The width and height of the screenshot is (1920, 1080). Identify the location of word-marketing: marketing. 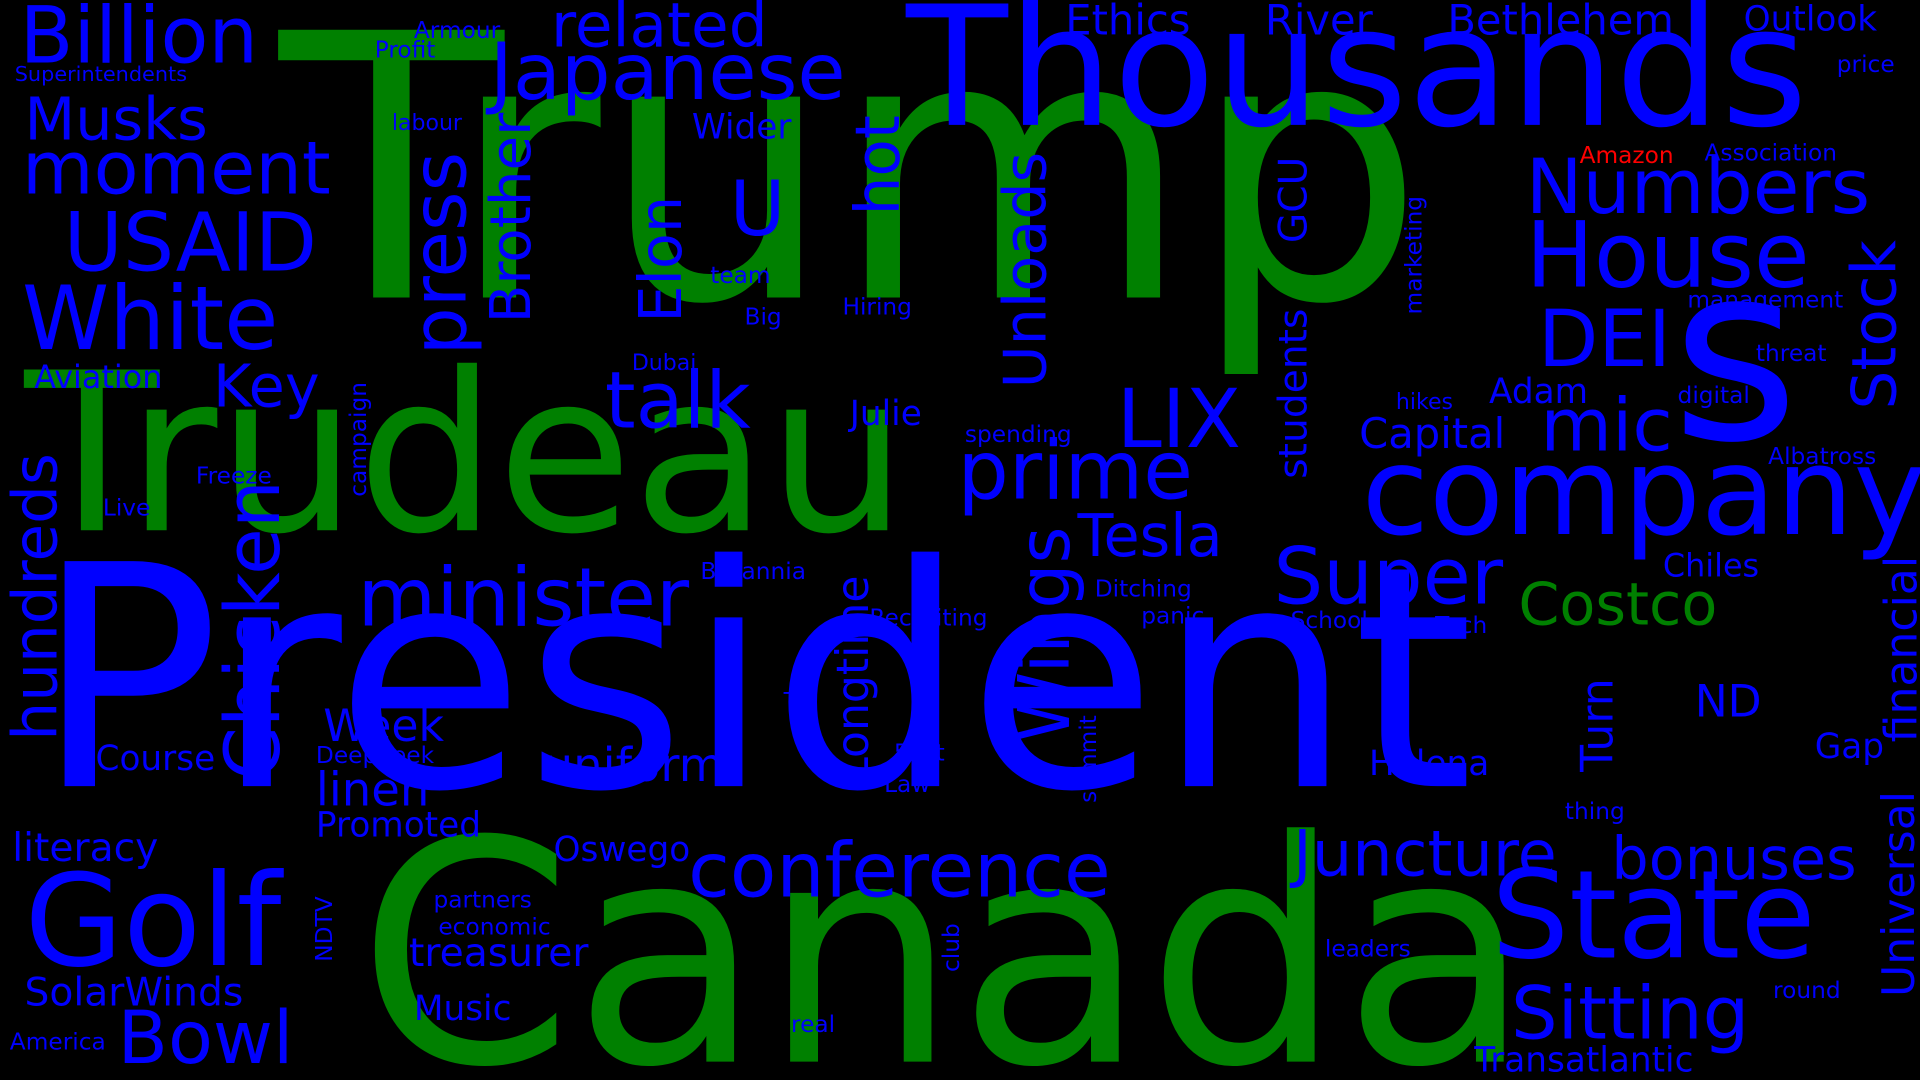
(1414, 255).